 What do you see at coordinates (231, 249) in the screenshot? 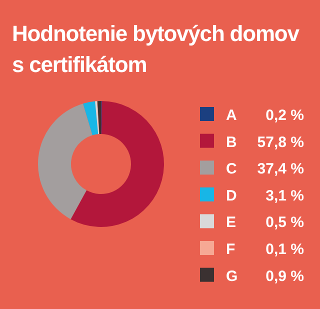
I see `legend-label: F` at bounding box center [231, 249].